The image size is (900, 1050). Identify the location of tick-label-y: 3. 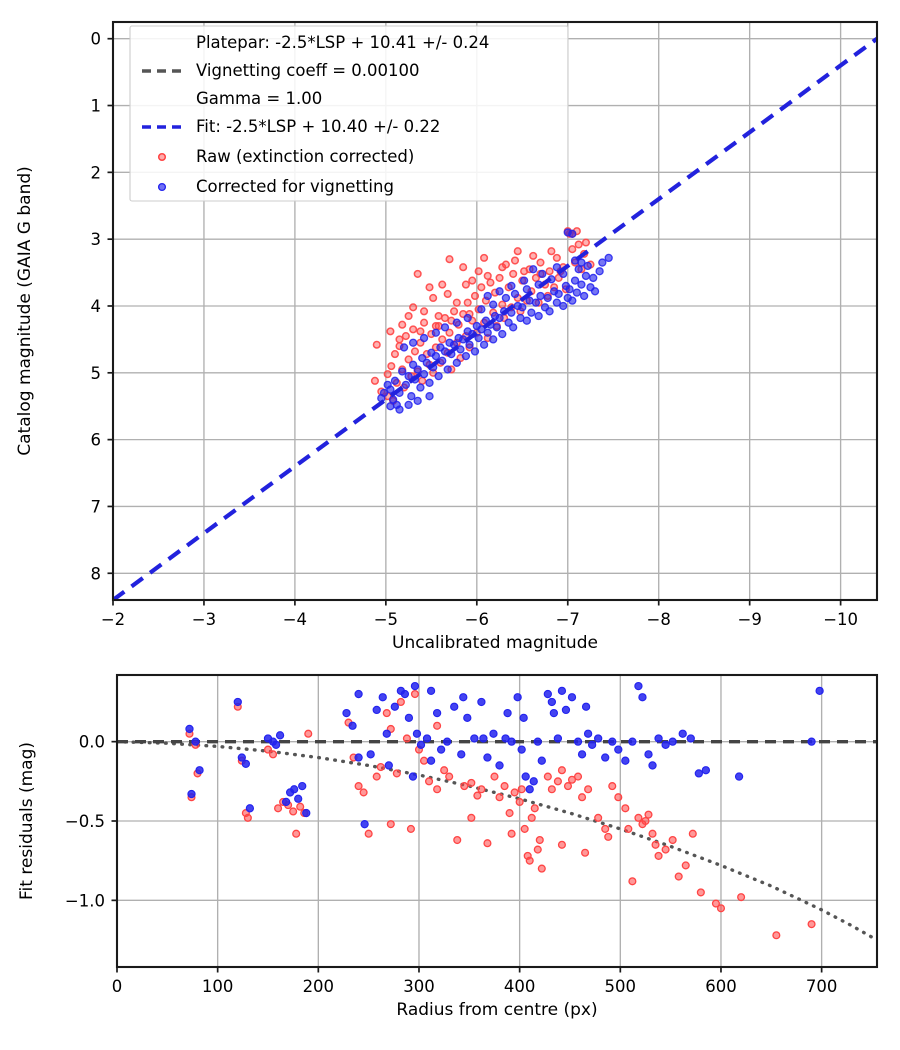
(96, 239).